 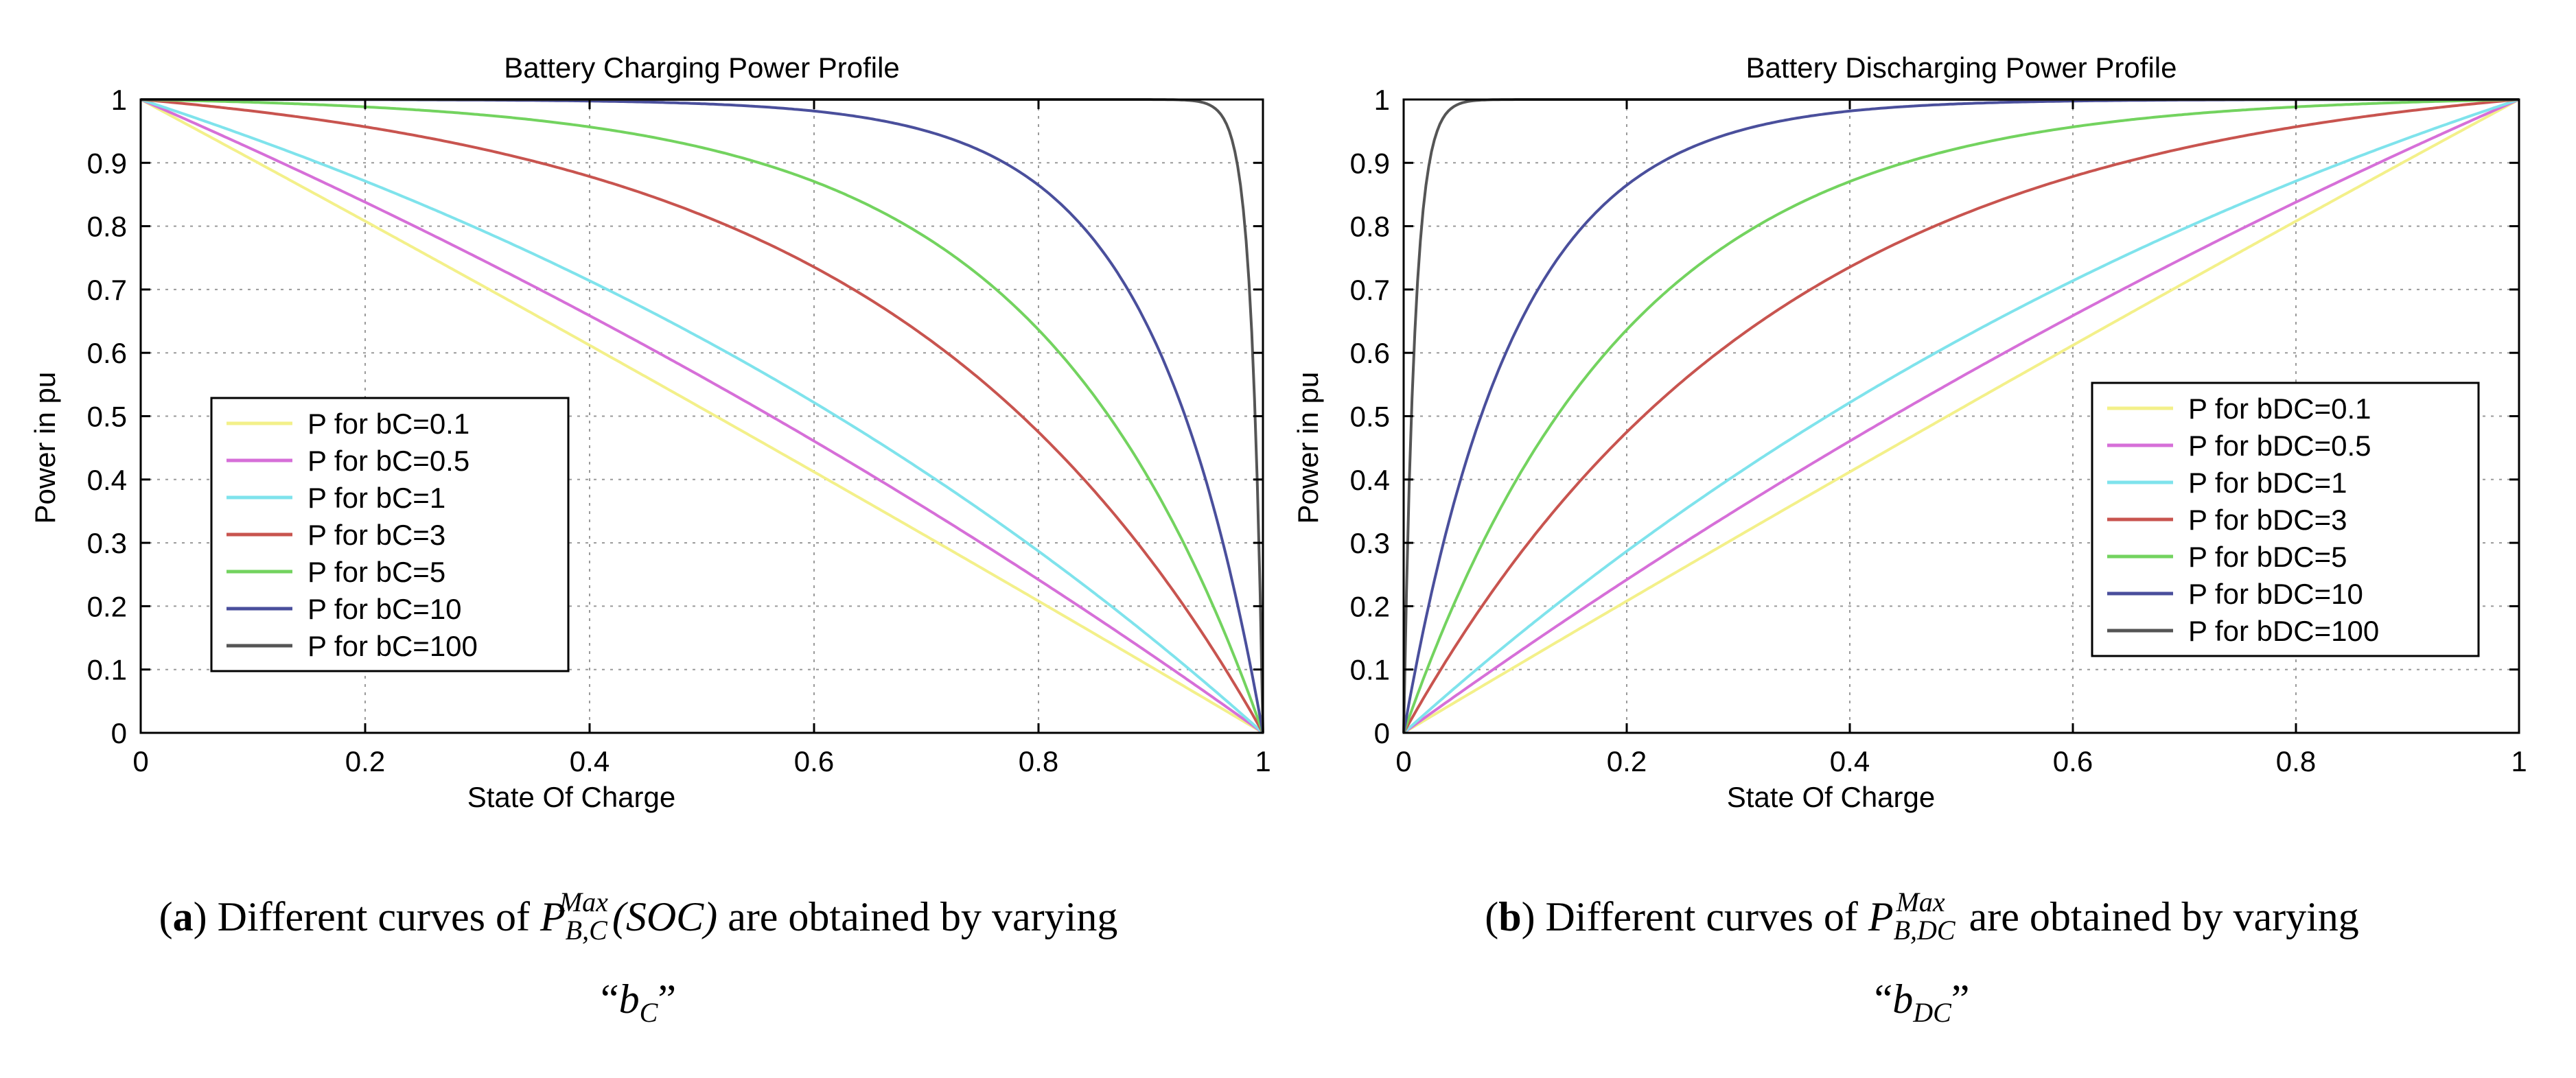 What do you see at coordinates (2267, 520) in the screenshot?
I see `legend-label-3: P for bDC=3` at bounding box center [2267, 520].